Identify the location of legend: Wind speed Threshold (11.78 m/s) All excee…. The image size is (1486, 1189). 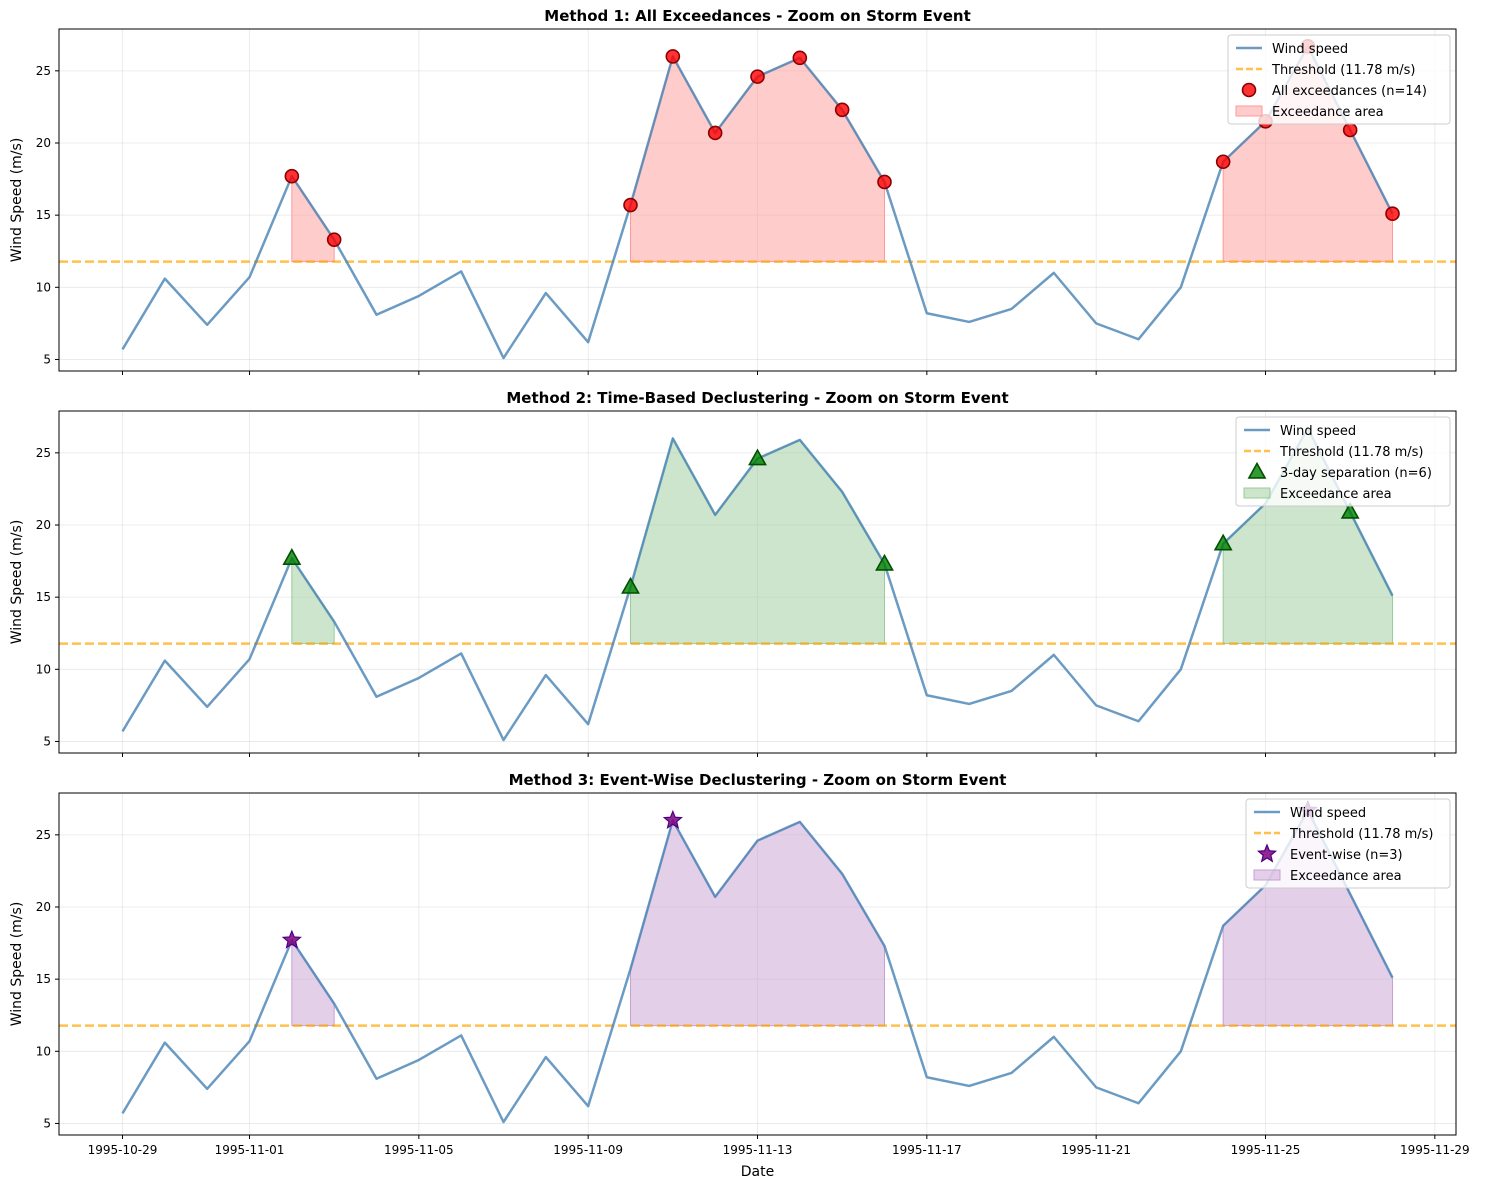
(1339, 79).